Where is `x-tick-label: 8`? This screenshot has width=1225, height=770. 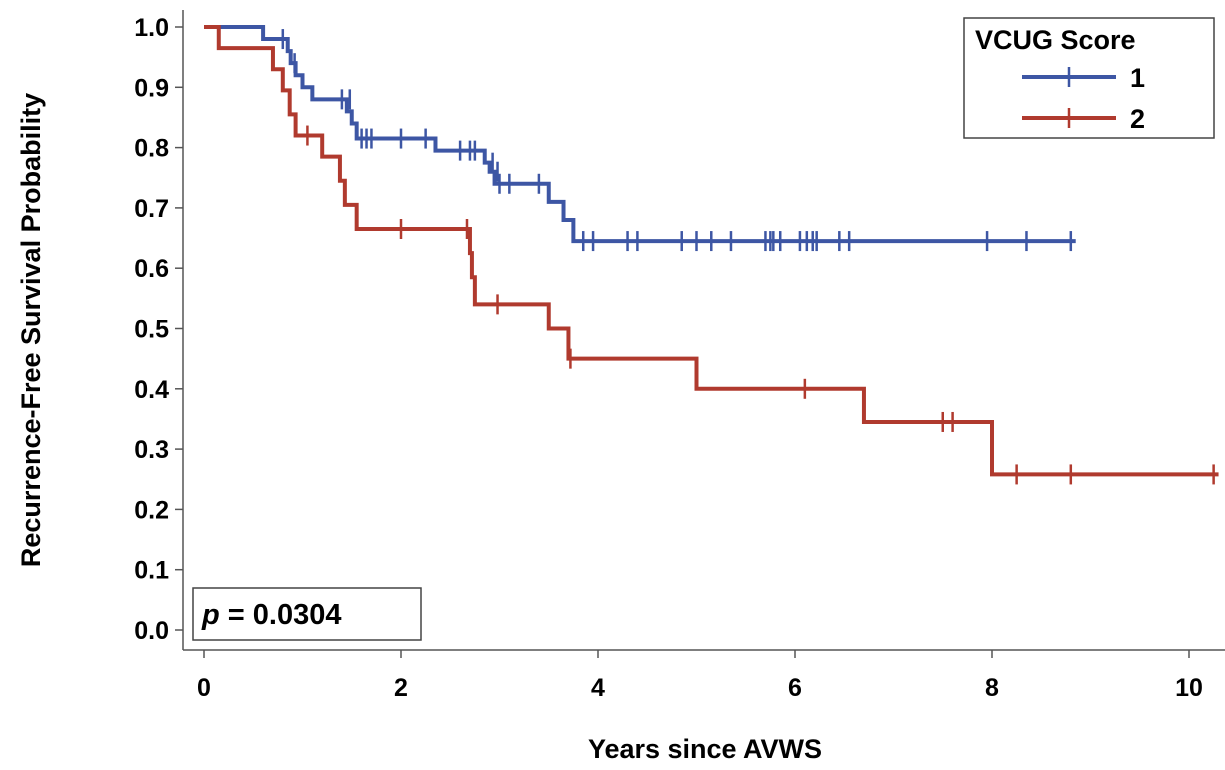
x-tick-label: 8 is located at coordinates (992, 688).